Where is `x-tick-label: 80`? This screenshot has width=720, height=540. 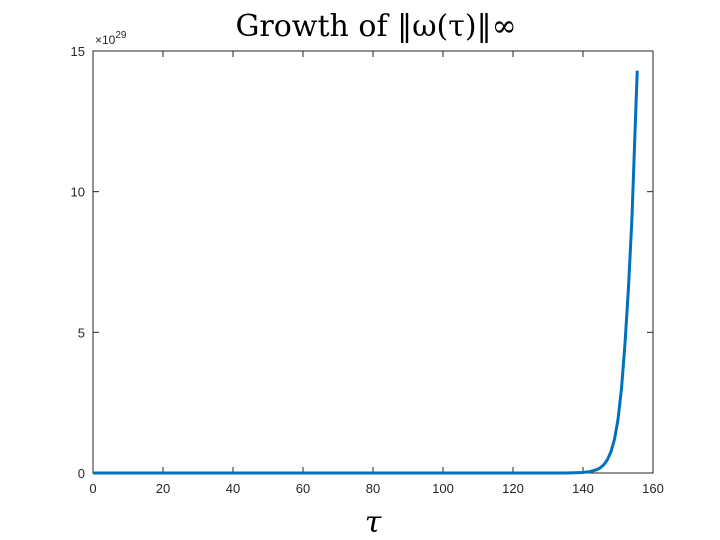
x-tick-label: 80 is located at coordinates (373, 488).